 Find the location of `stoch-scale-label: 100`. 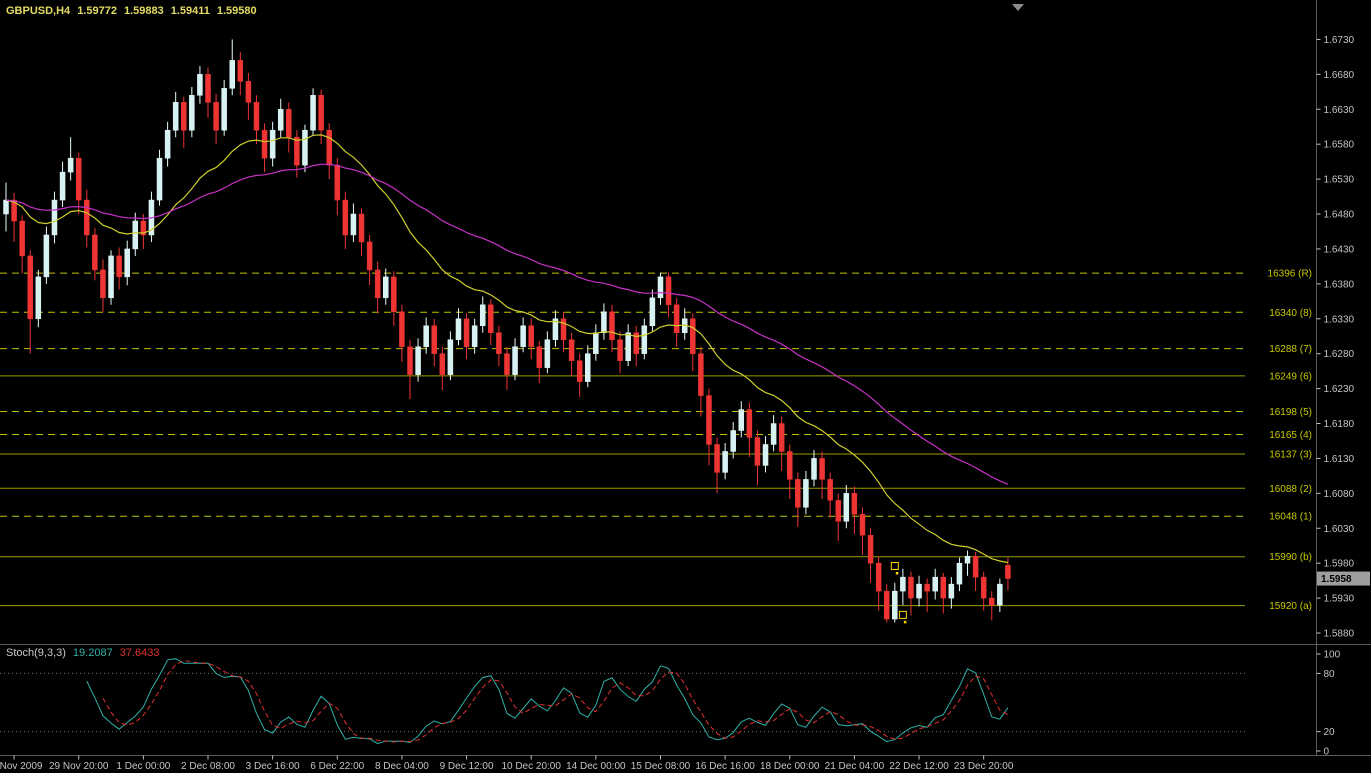

stoch-scale-label: 100 is located at coordinates (1332, 655).